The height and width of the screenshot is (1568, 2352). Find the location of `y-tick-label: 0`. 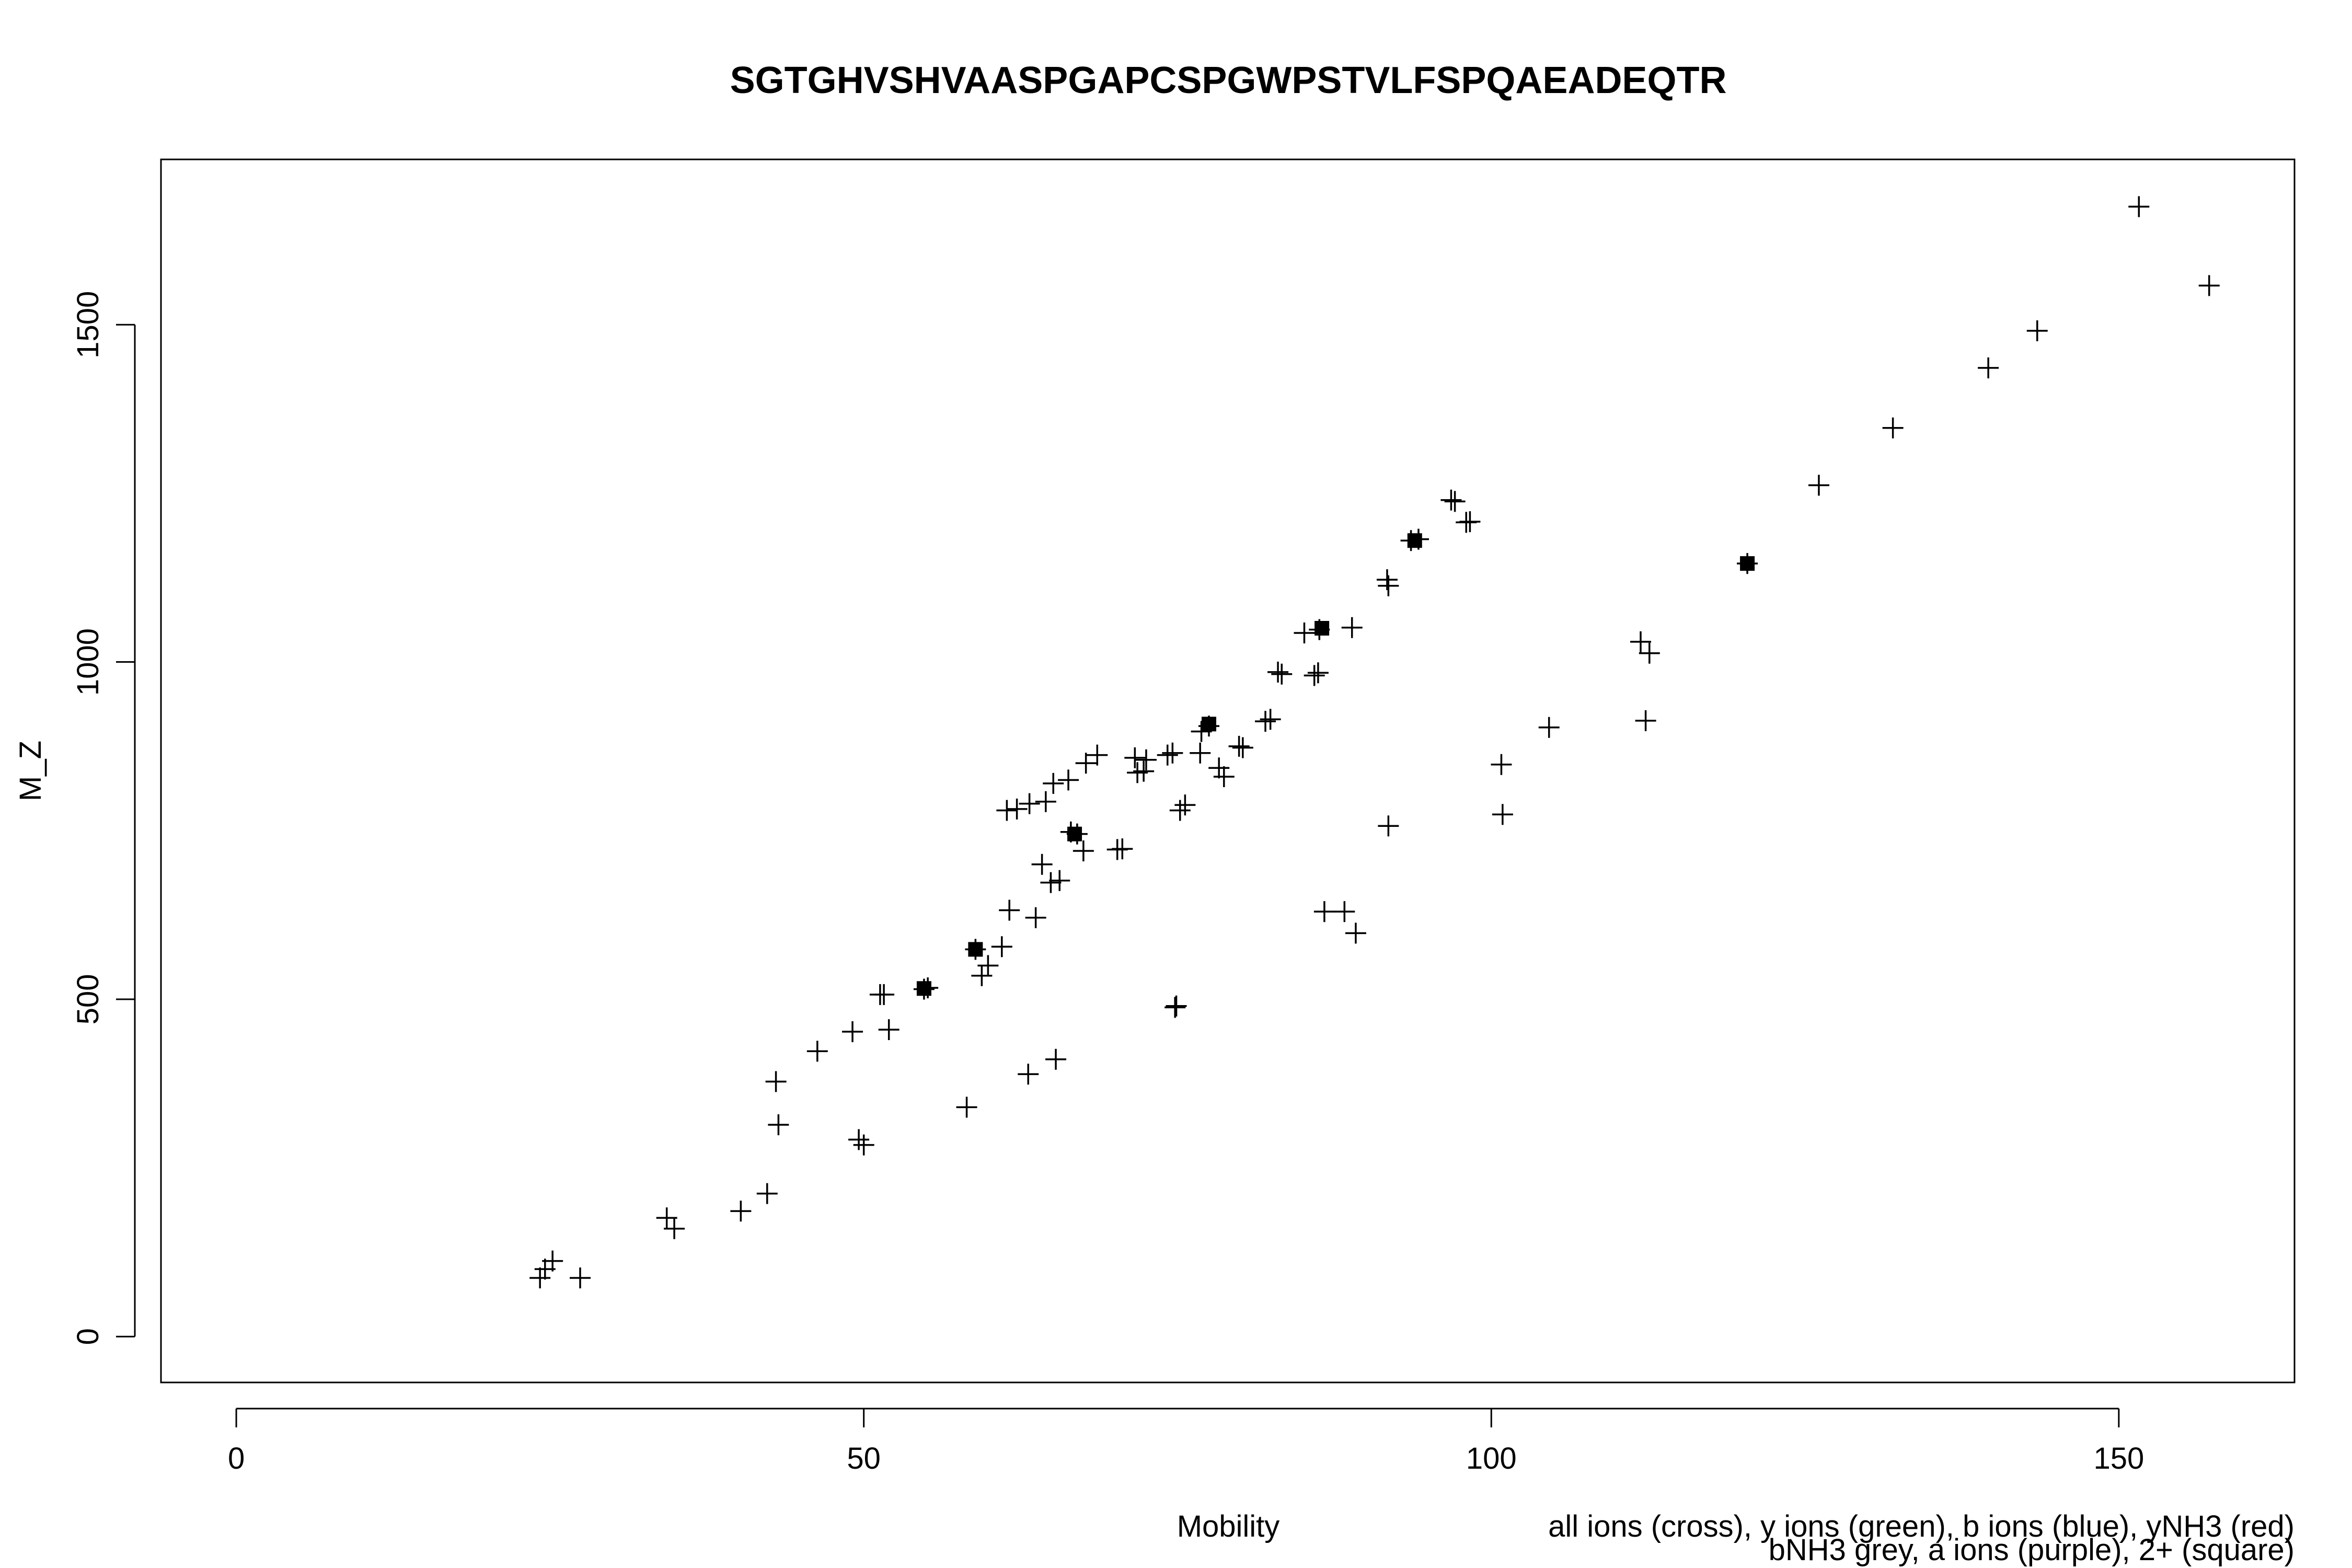

y-tick-label: 0 is located at coordinates (88, 1336).